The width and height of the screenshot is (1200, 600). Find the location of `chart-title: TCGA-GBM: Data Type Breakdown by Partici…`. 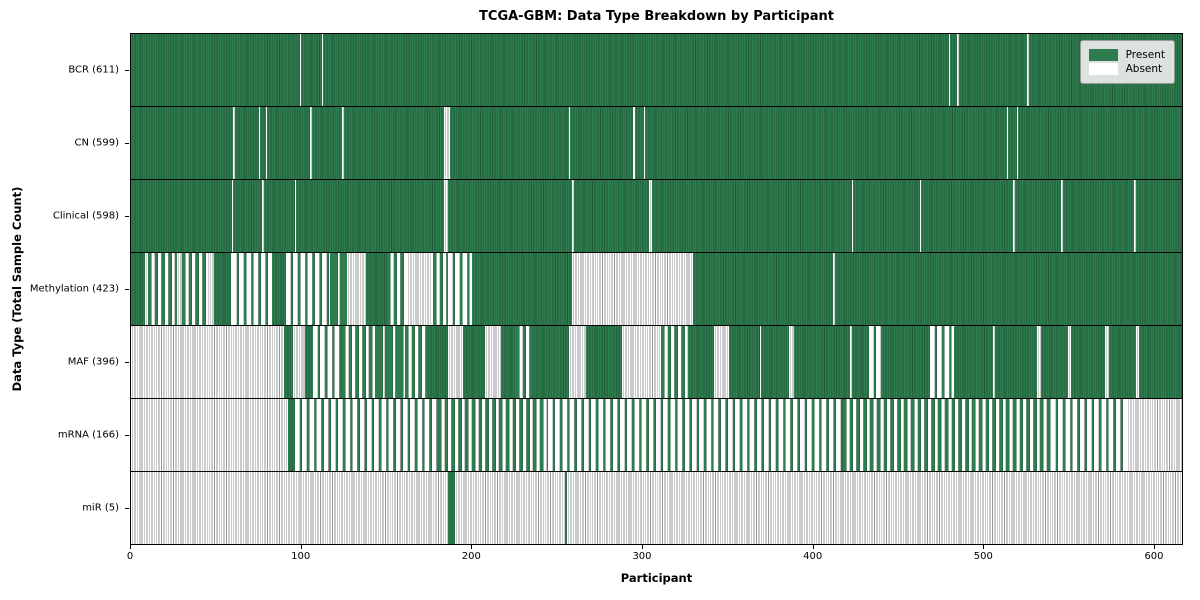

chart-title: TCGA-GBM: Data Type Breakdown by Partici… is located at coordinates (656, 16).